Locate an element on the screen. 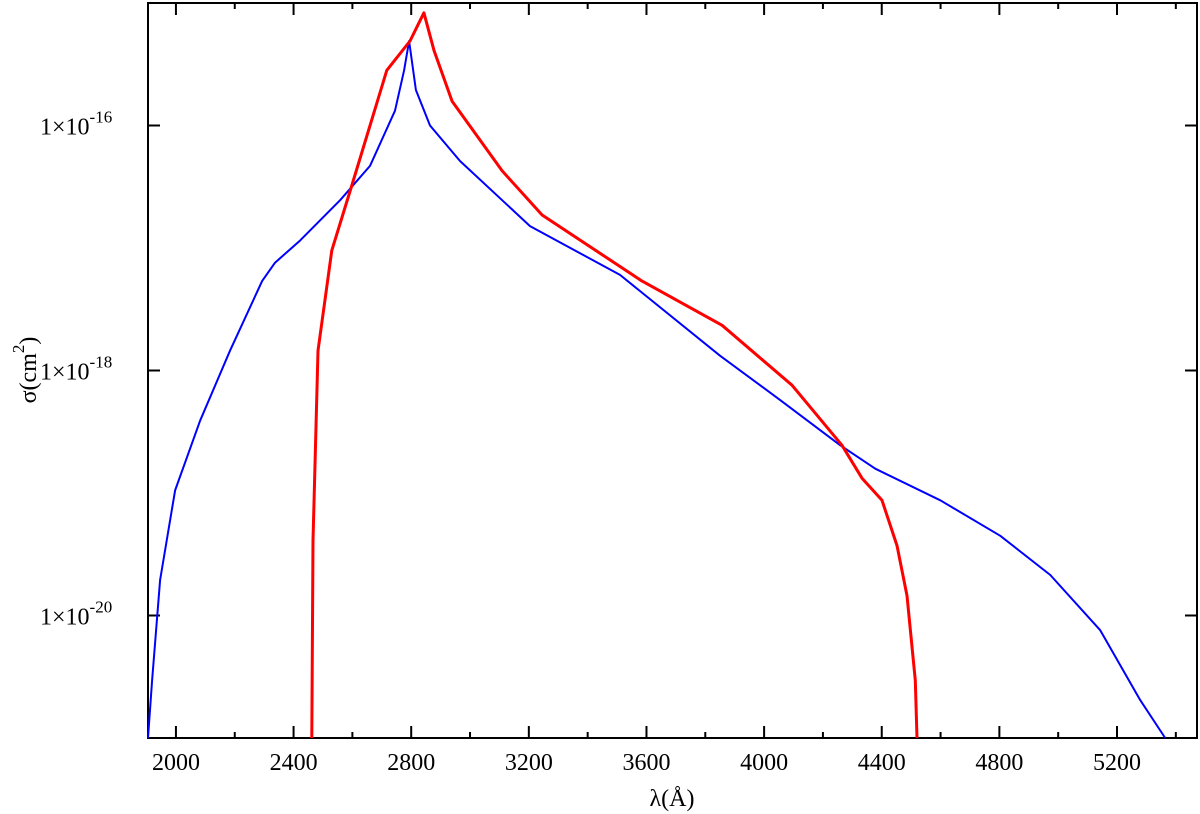 The height and width of the screenshot is (814, 1200). y-tick-label: 1×10⁻¹⁶ is located at coordinates (76, 124).